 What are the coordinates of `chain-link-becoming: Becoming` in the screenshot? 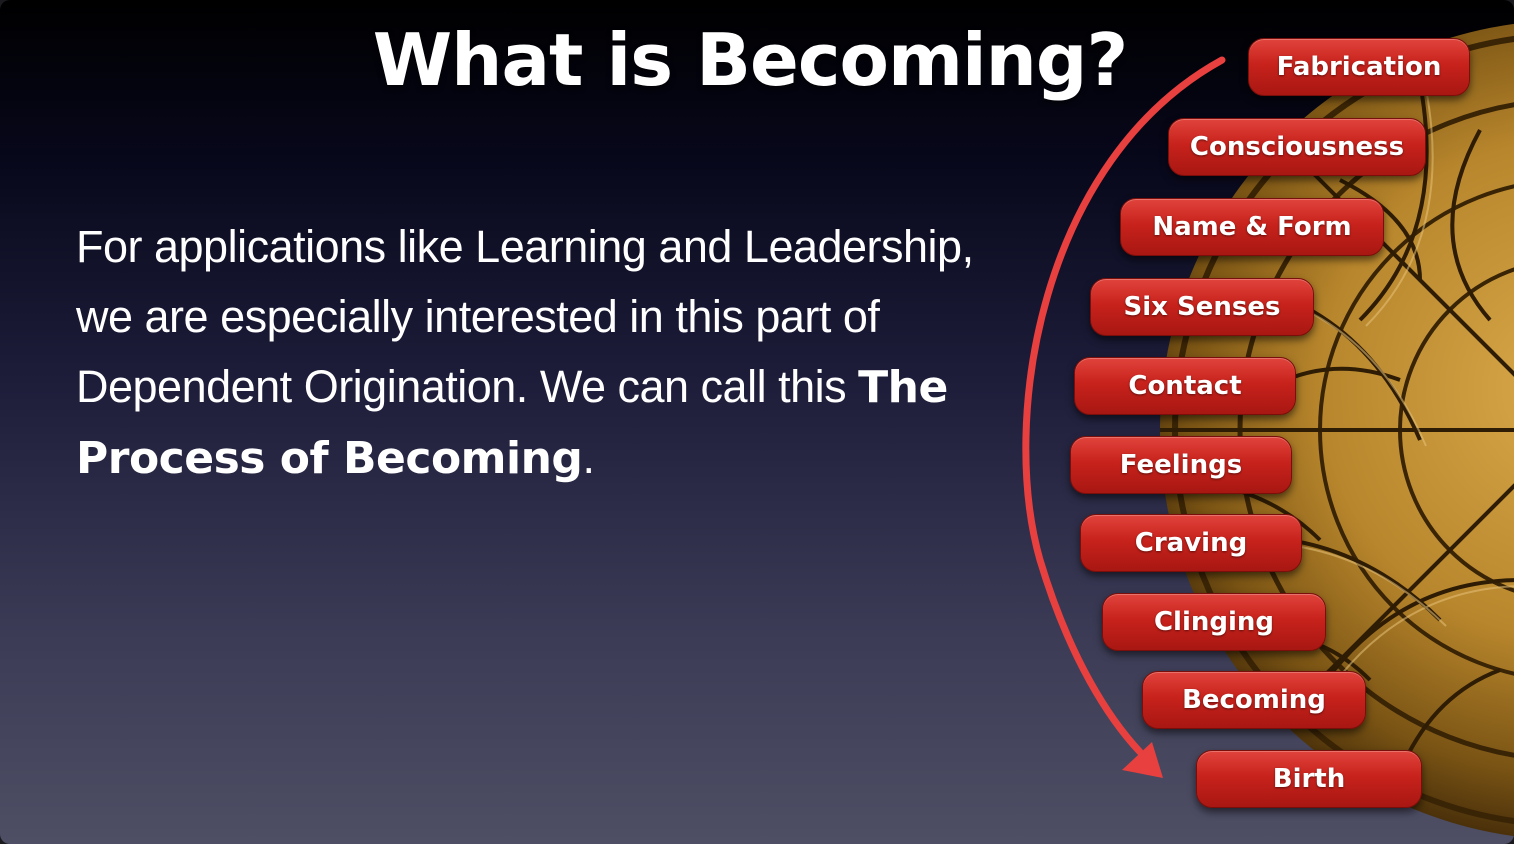 It's located at (1254, 700).